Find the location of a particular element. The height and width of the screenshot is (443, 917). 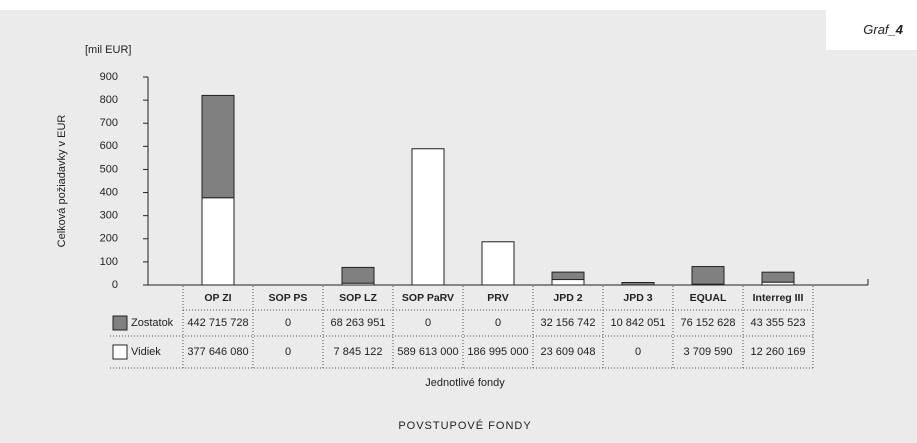

y-tick-label: 400 is located at coordinates (109, 192).